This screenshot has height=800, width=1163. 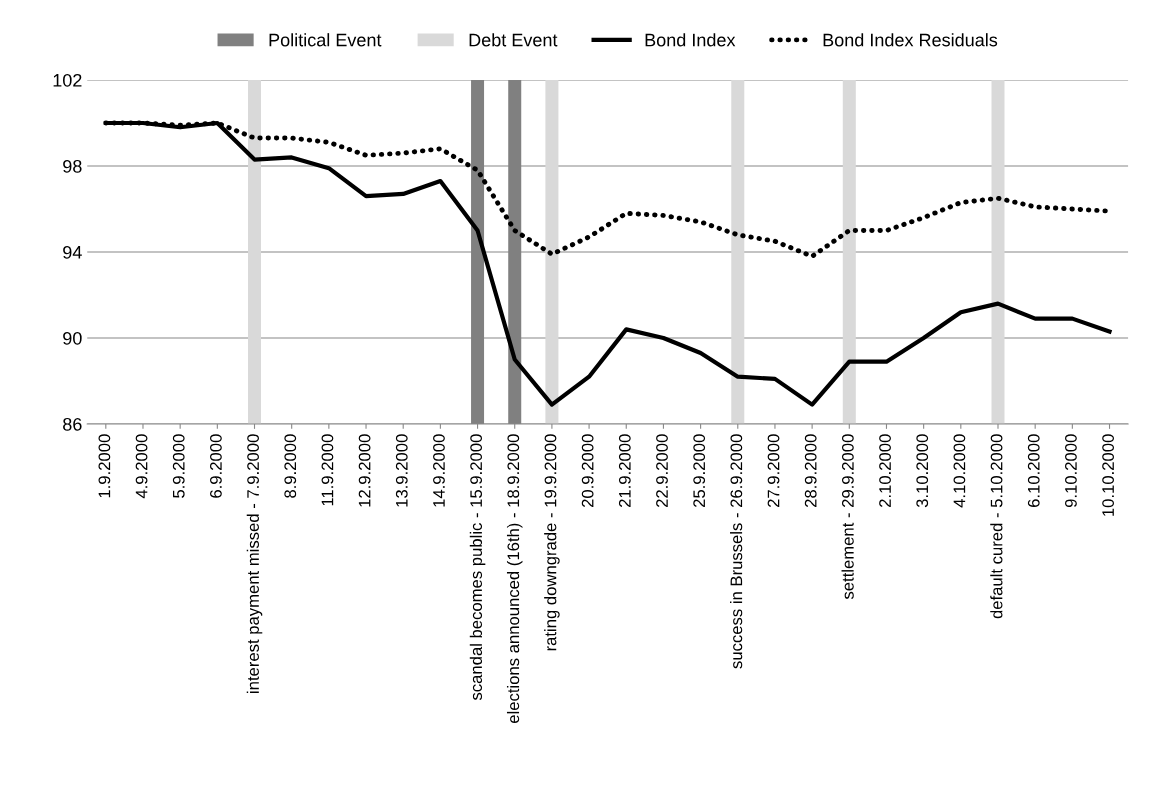 I want to click on x-tick-label: 6.10.2000, so click(x=1033, y=471).